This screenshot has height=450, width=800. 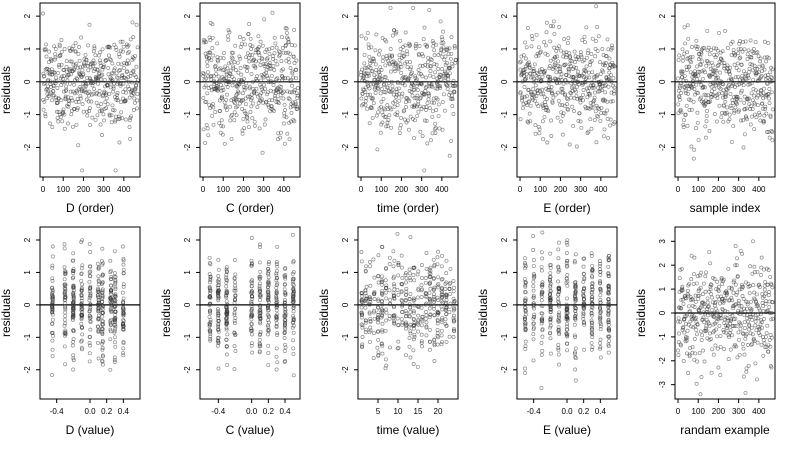 I want to click on y-axis-label: residuals, so click(x=6, y=313).